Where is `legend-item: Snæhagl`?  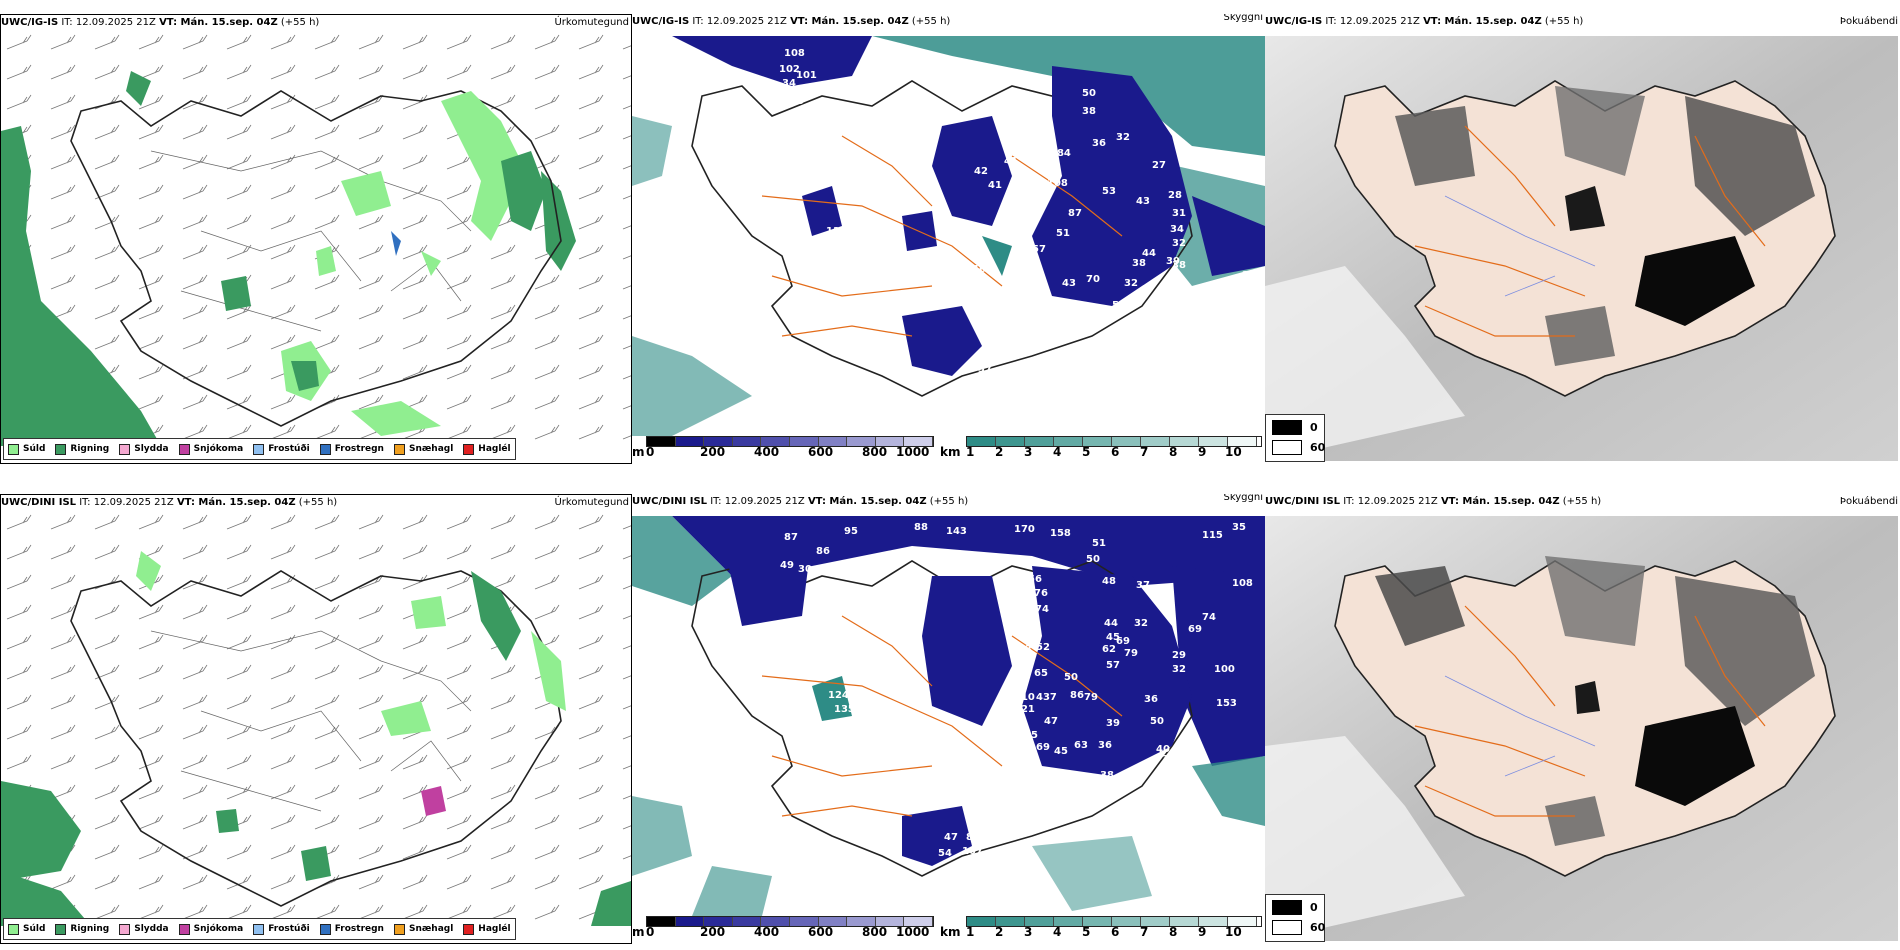
legend-item: Snæhagl is located at coordinates (423, 929).